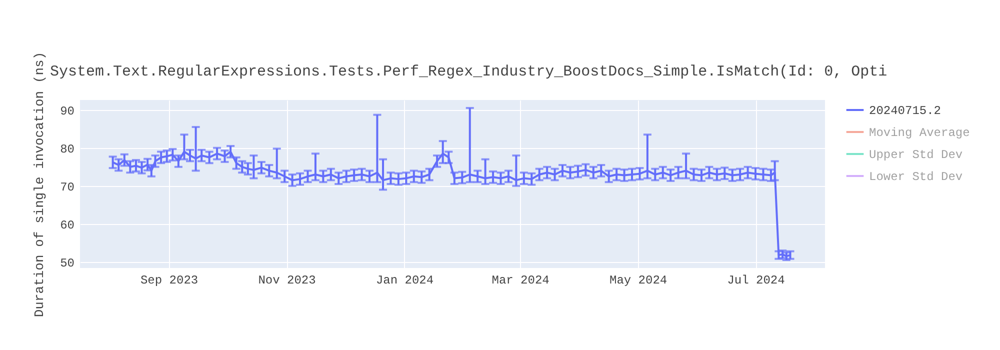  I want to click on legend-label: Lower Std Dev, so click(916, 177).